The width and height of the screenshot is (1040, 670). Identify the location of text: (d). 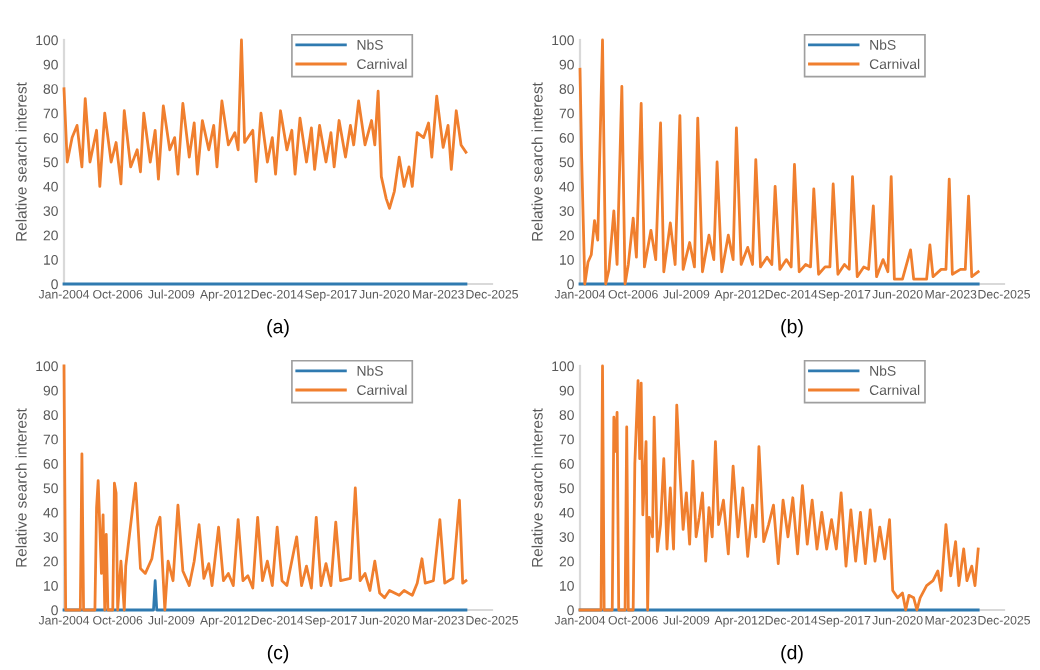
(792, 654).